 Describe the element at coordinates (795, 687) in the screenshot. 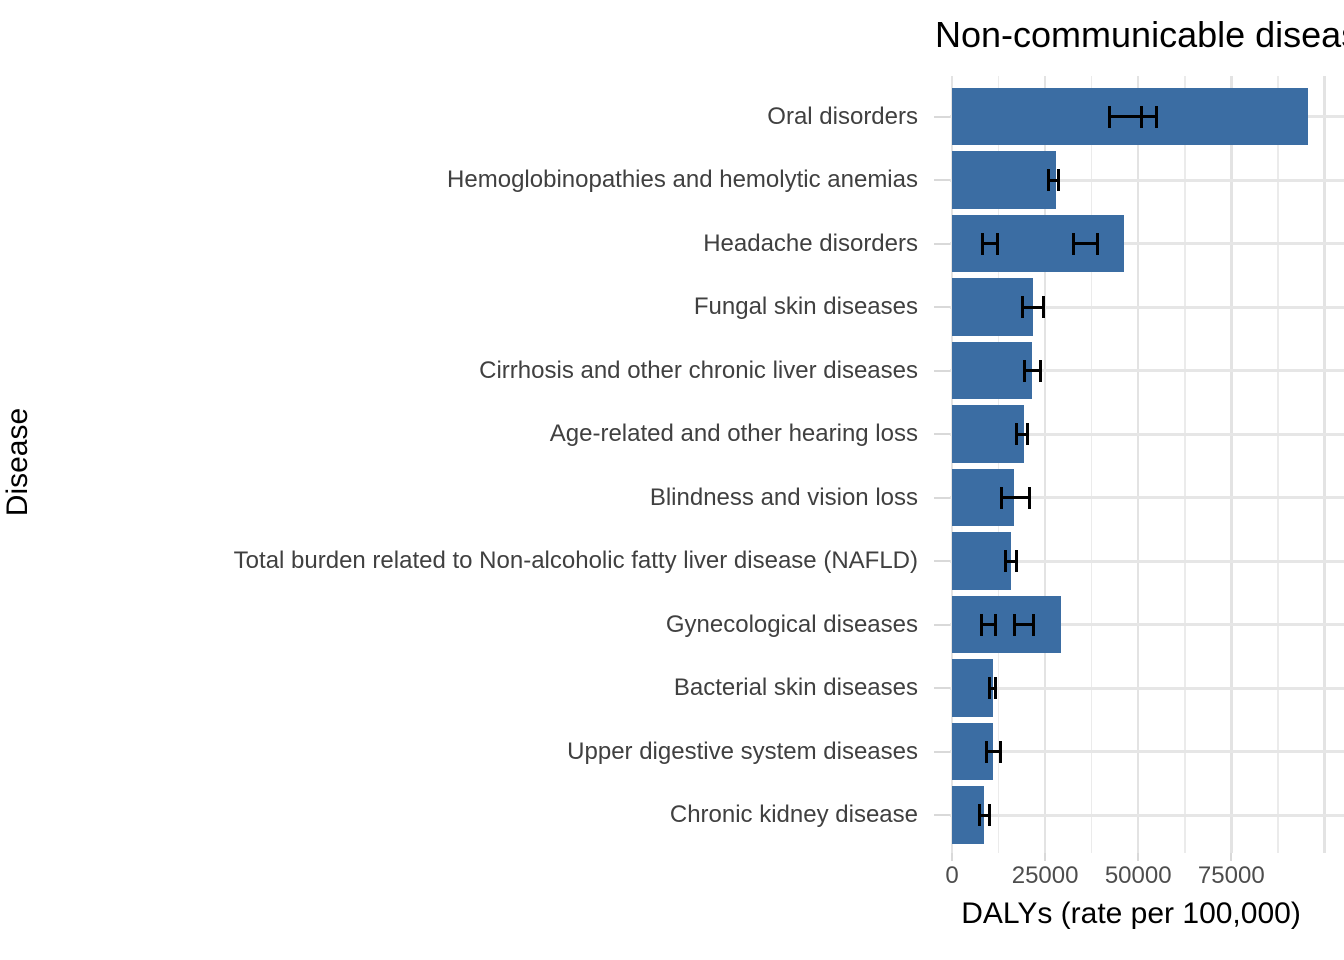

I see `category-label: Bacterial skin diseases` at that location.